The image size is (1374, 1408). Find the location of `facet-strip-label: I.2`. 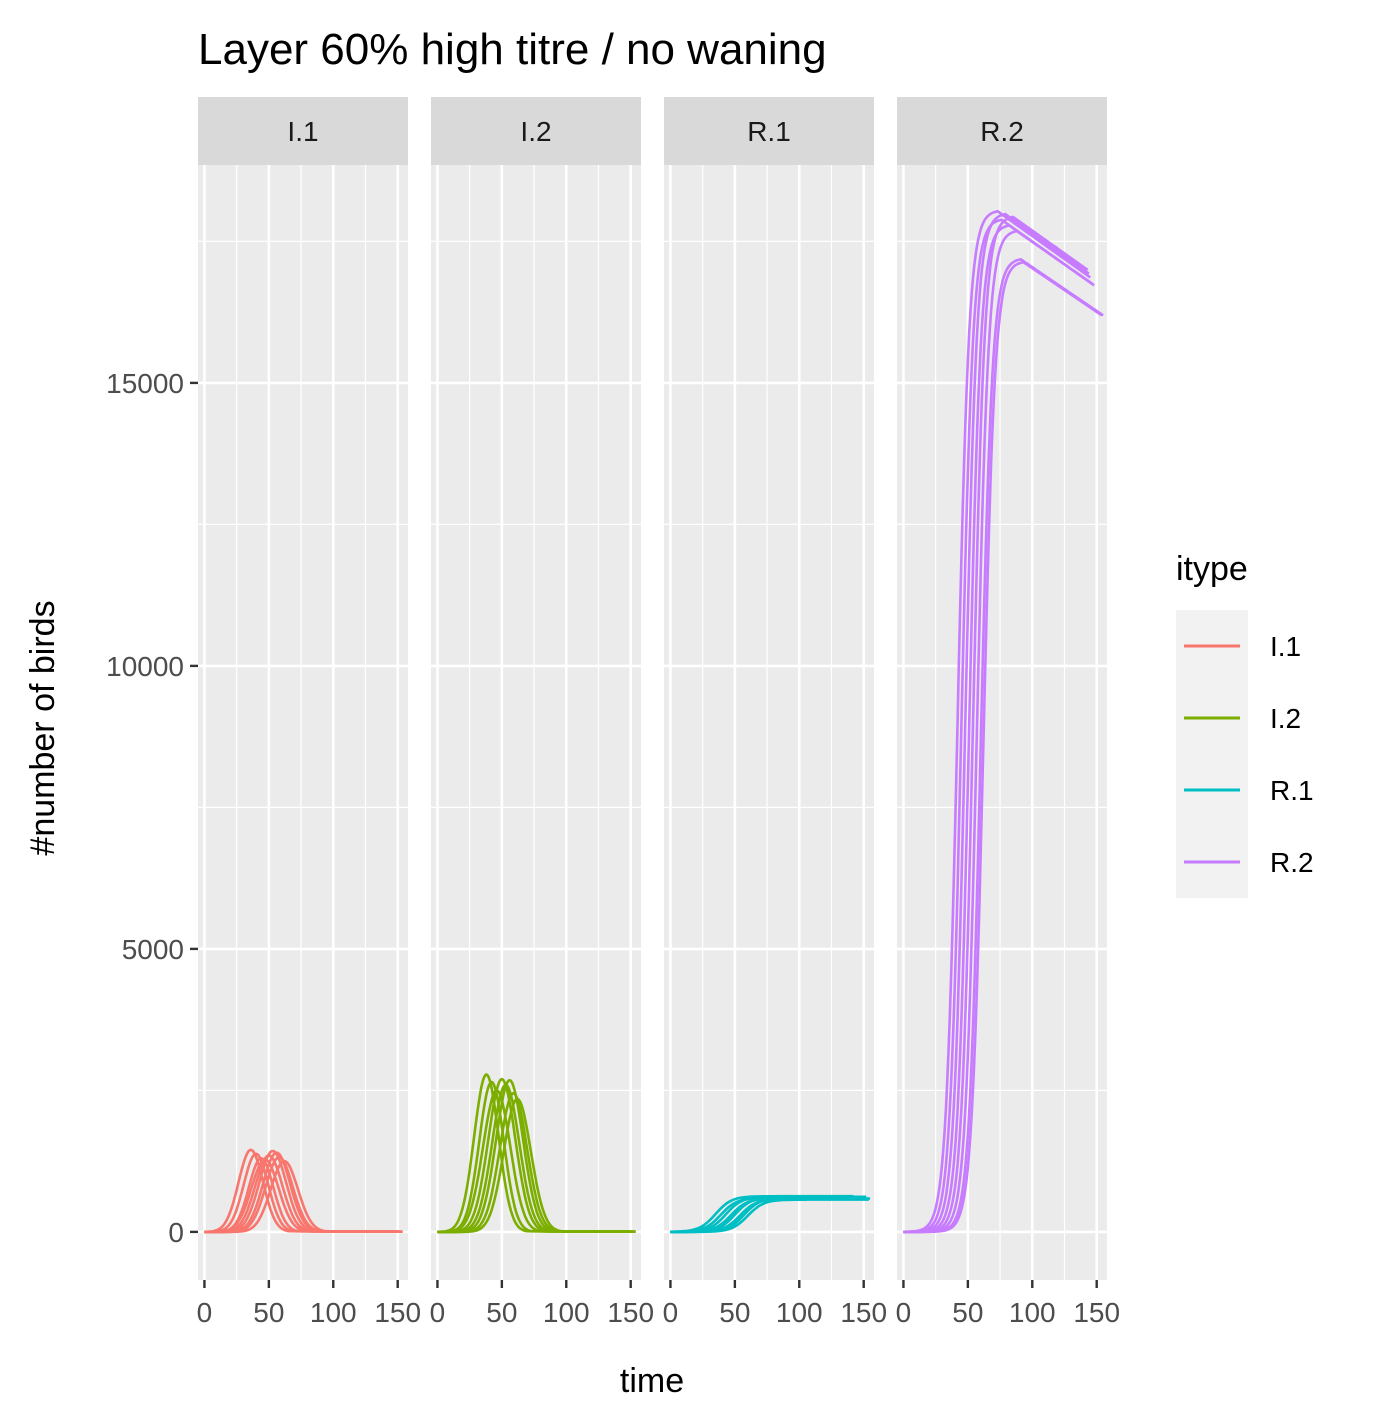

facet-strip-label: I.2 is located at coordinates (535, 131).